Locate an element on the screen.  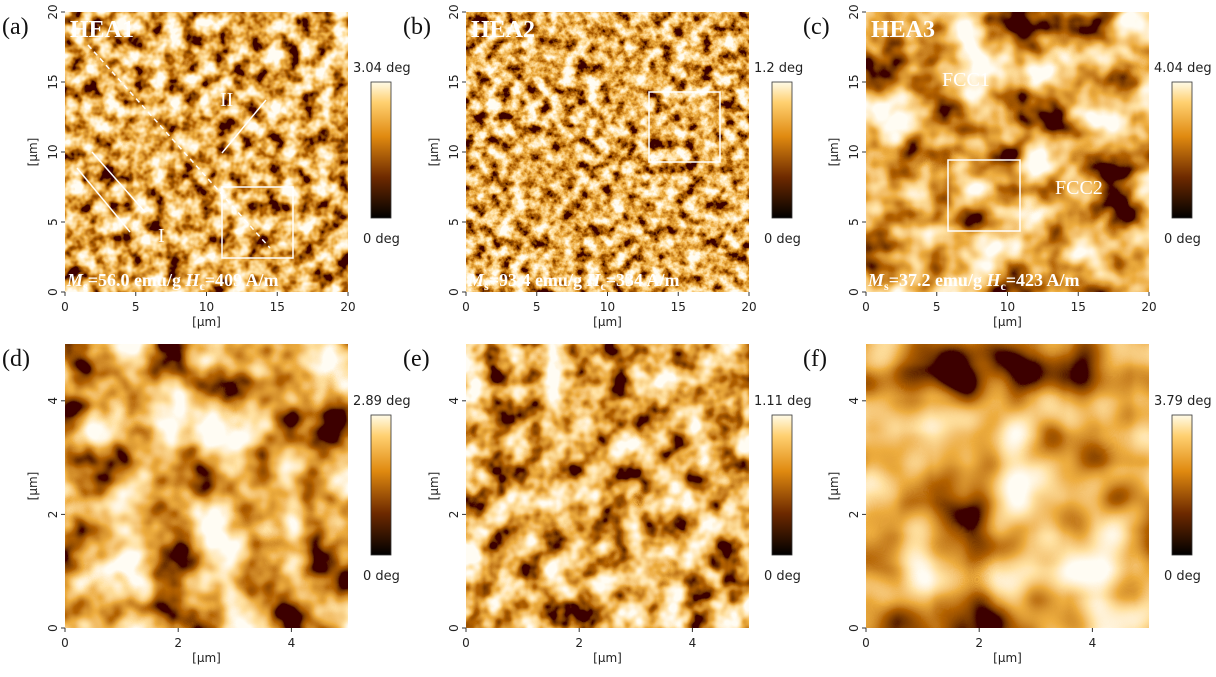
caption-part: =409 A/m is located at coordinates (242, 280).